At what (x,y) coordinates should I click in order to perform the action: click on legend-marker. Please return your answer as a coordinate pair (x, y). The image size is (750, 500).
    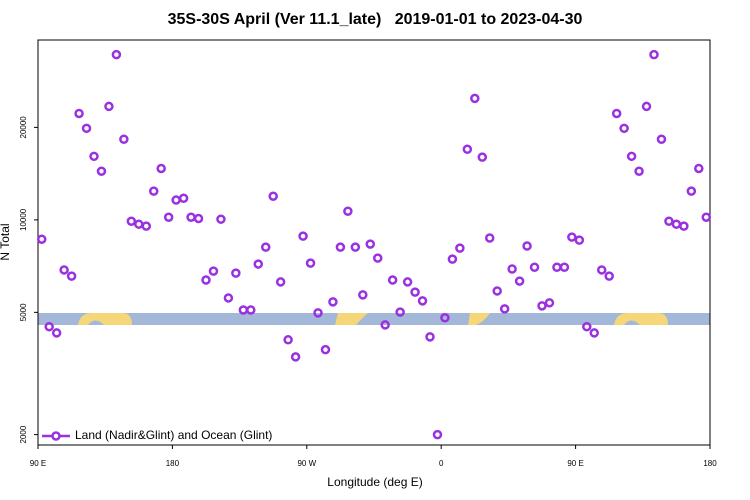
    Looking at the image, I should click on (56, 436).